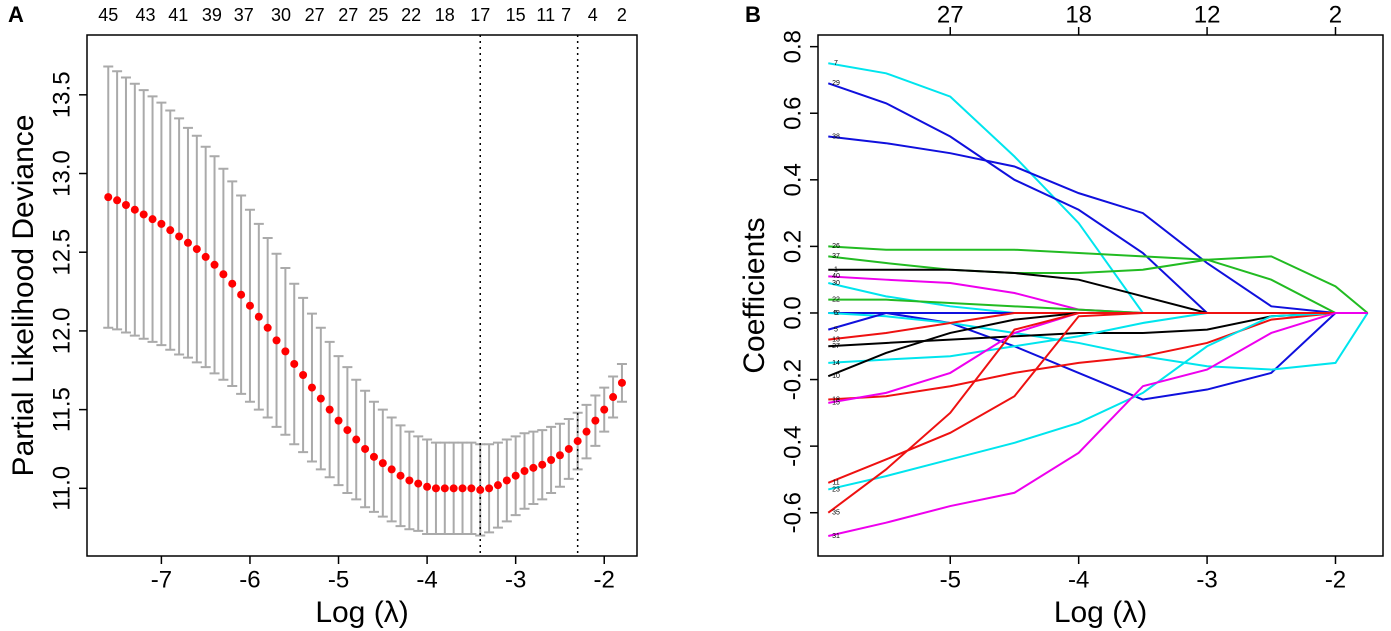  Describe the element at coordinates (566, 15) in the screenshot. I see `top-tick-label: 7` at that location.